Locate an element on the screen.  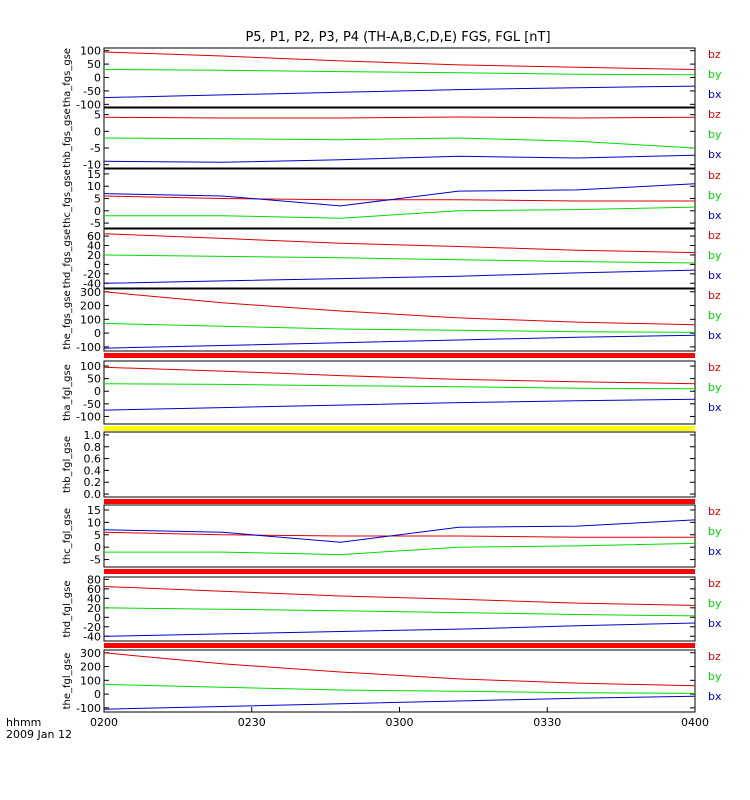
x-axis: 0200 0230 0300 0330 0400 is located at coordinates (399, 718).